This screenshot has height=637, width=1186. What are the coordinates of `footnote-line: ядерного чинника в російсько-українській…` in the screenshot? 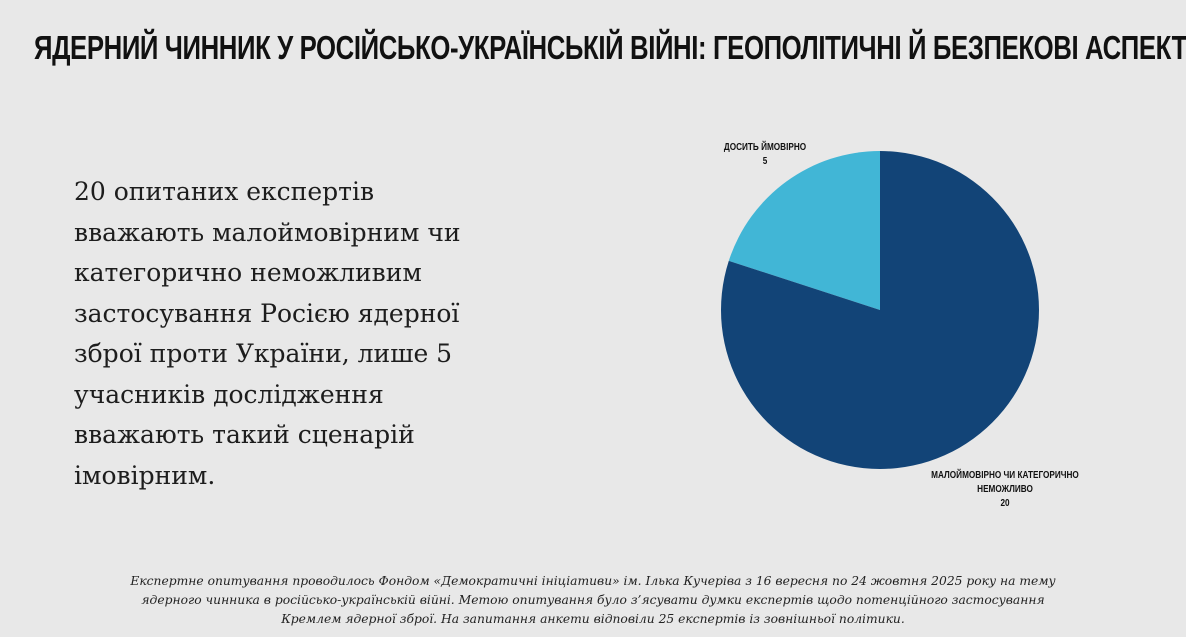 It's located at (593, 600).